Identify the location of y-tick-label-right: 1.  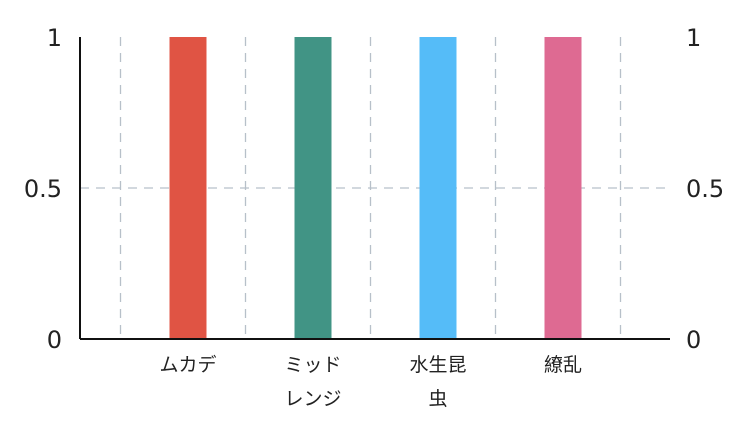
(693, 38).